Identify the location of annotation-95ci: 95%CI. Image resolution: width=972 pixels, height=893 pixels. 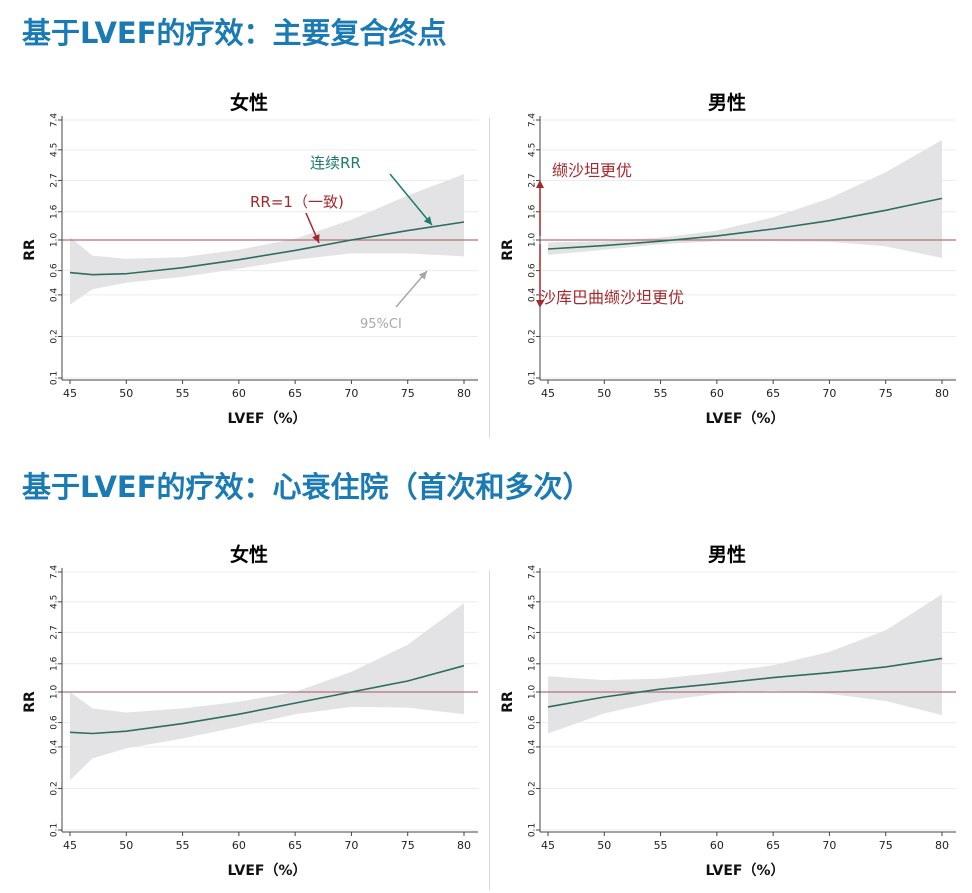
(381, 324).